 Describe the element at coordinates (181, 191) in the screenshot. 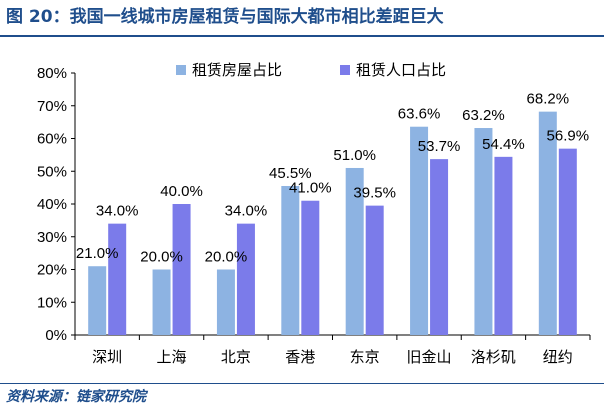

I see `data-label: 40.0%` at that location.